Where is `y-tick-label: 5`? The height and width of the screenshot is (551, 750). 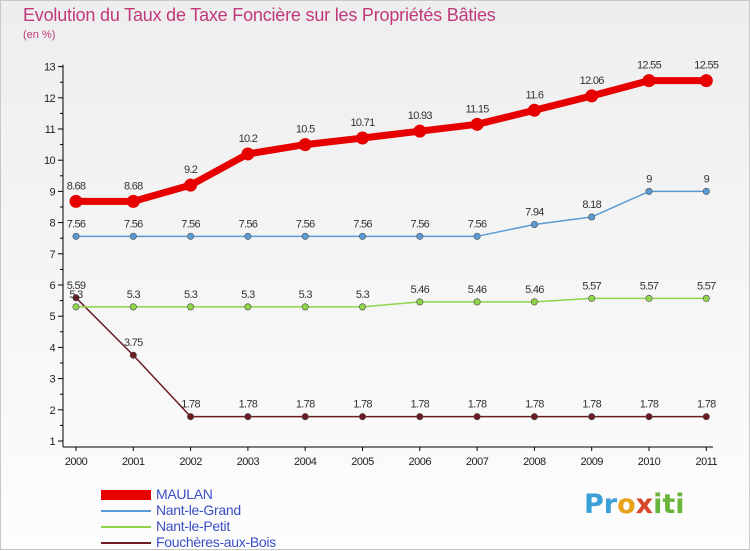 y-tick-label: 5 is located at coordinates (52, 317).